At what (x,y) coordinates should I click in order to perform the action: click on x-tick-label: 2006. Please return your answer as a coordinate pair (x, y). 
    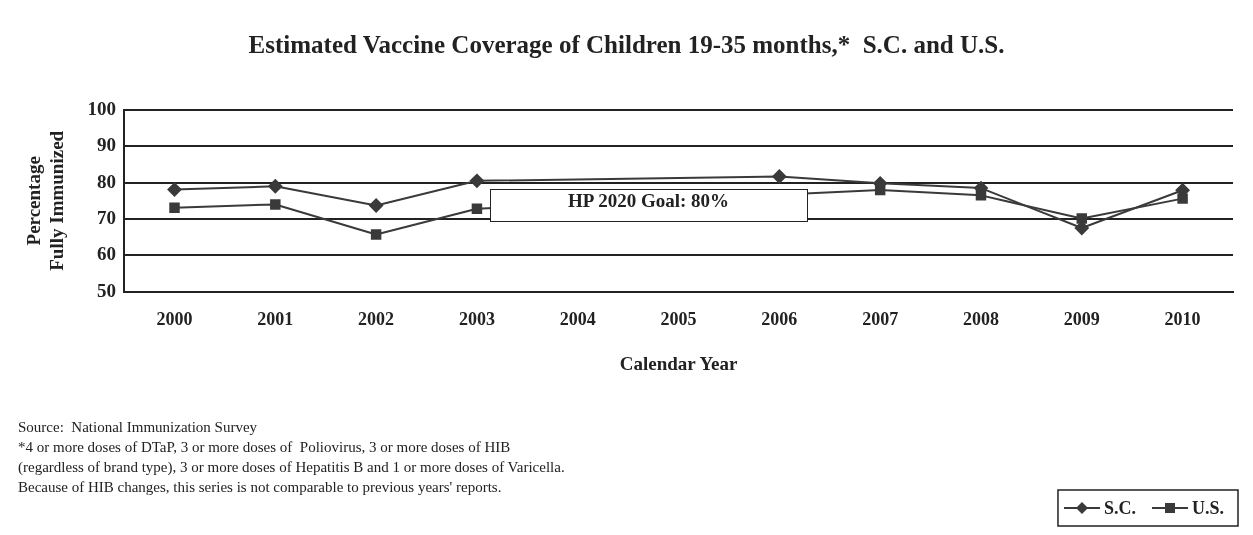
    Looking at the image, I should click on (779, 319).